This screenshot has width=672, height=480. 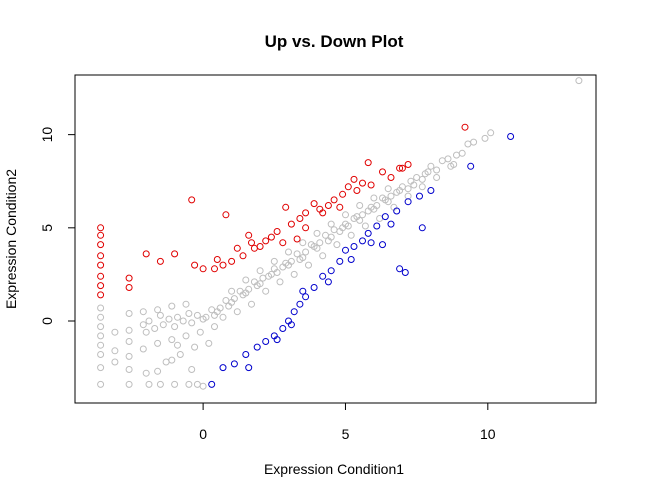 What do you see at coordinates (334, 469) in the screenshot?
I see `x-axis-label: Expression Condition1` at bounding box center [334, 469].